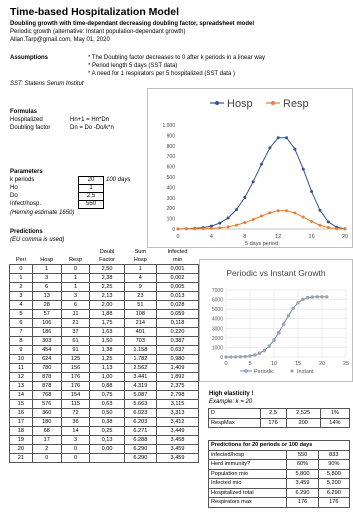 The height and width of the screenshot is (522, 353). What do you see at coordinates (273, 413) in the screenshot?
I see `table-cell: 2,5` at bounding box center [273, 413].